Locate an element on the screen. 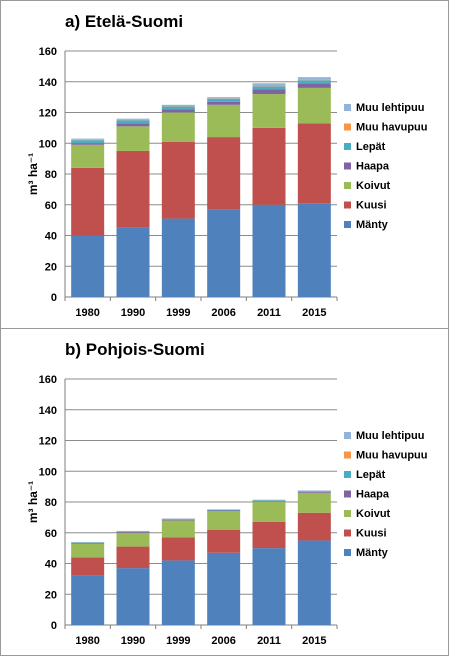 The image size is (450, 657). bar-segment-muu-lehtipuu-2011 is located at coordinates (269, 500).